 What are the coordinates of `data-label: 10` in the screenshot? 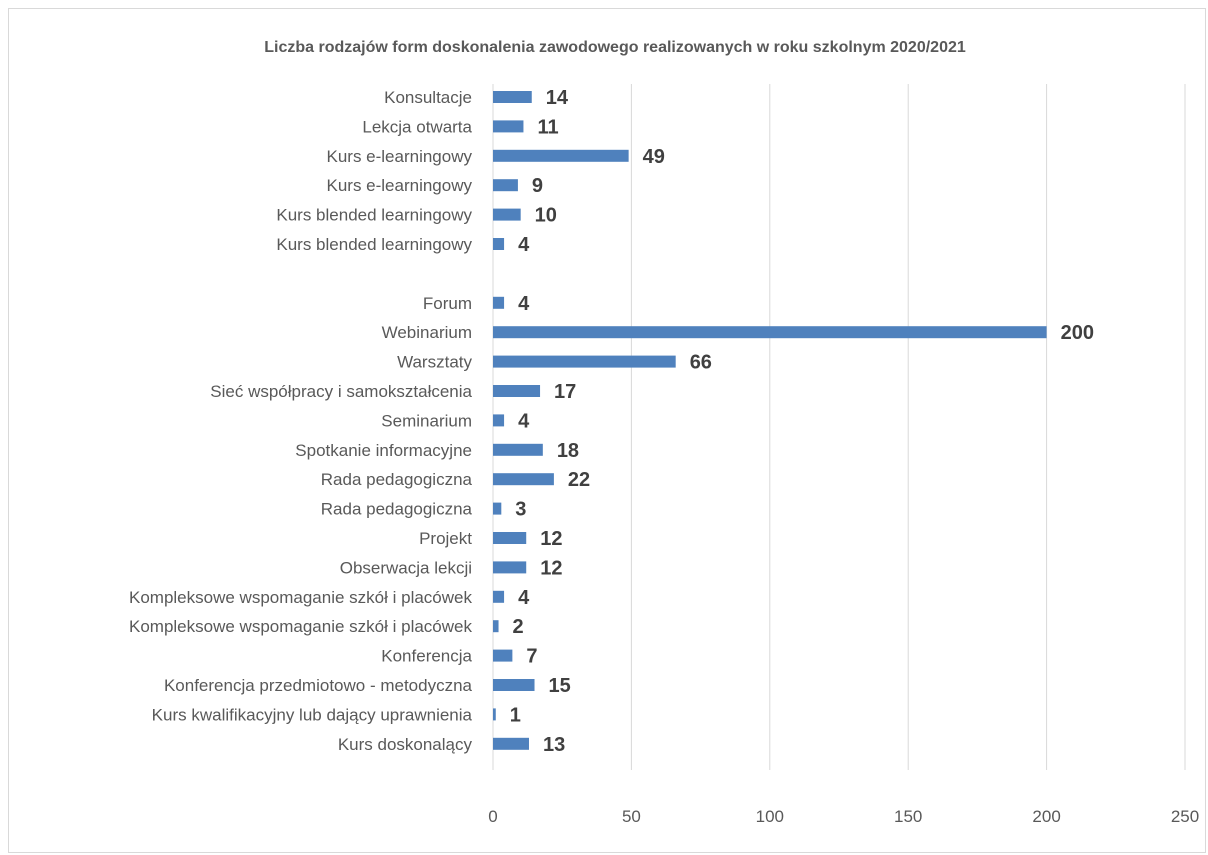 It's located at (546, 216).